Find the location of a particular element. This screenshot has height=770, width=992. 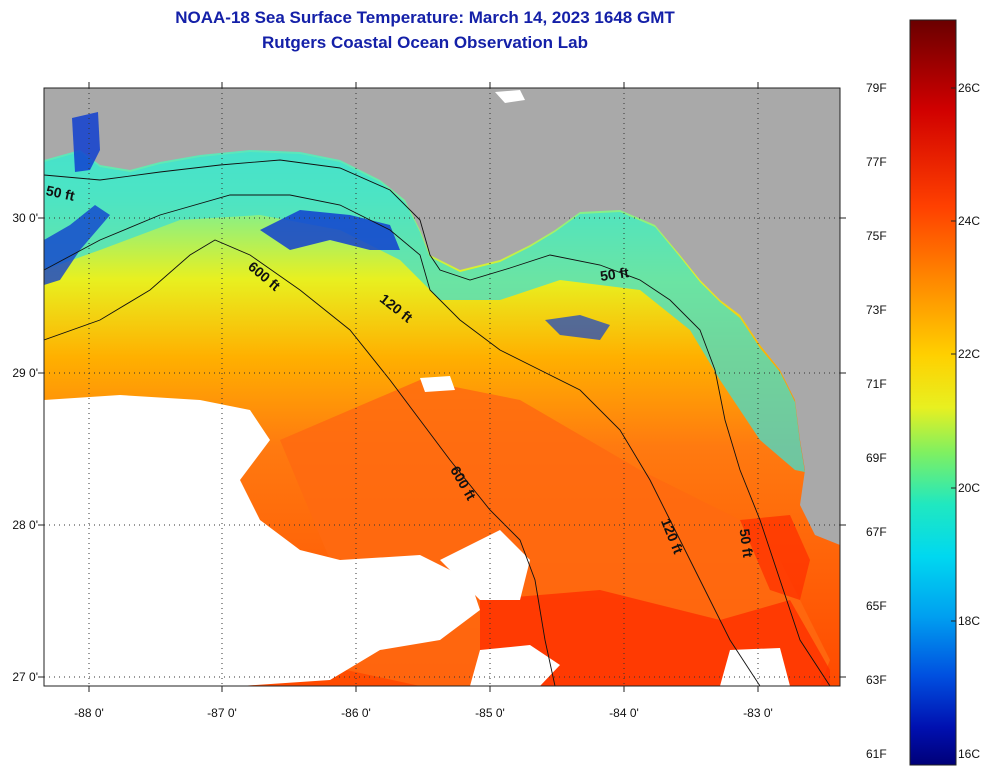

colorbar-f-label: 61F is located at coordinates (876, 754).